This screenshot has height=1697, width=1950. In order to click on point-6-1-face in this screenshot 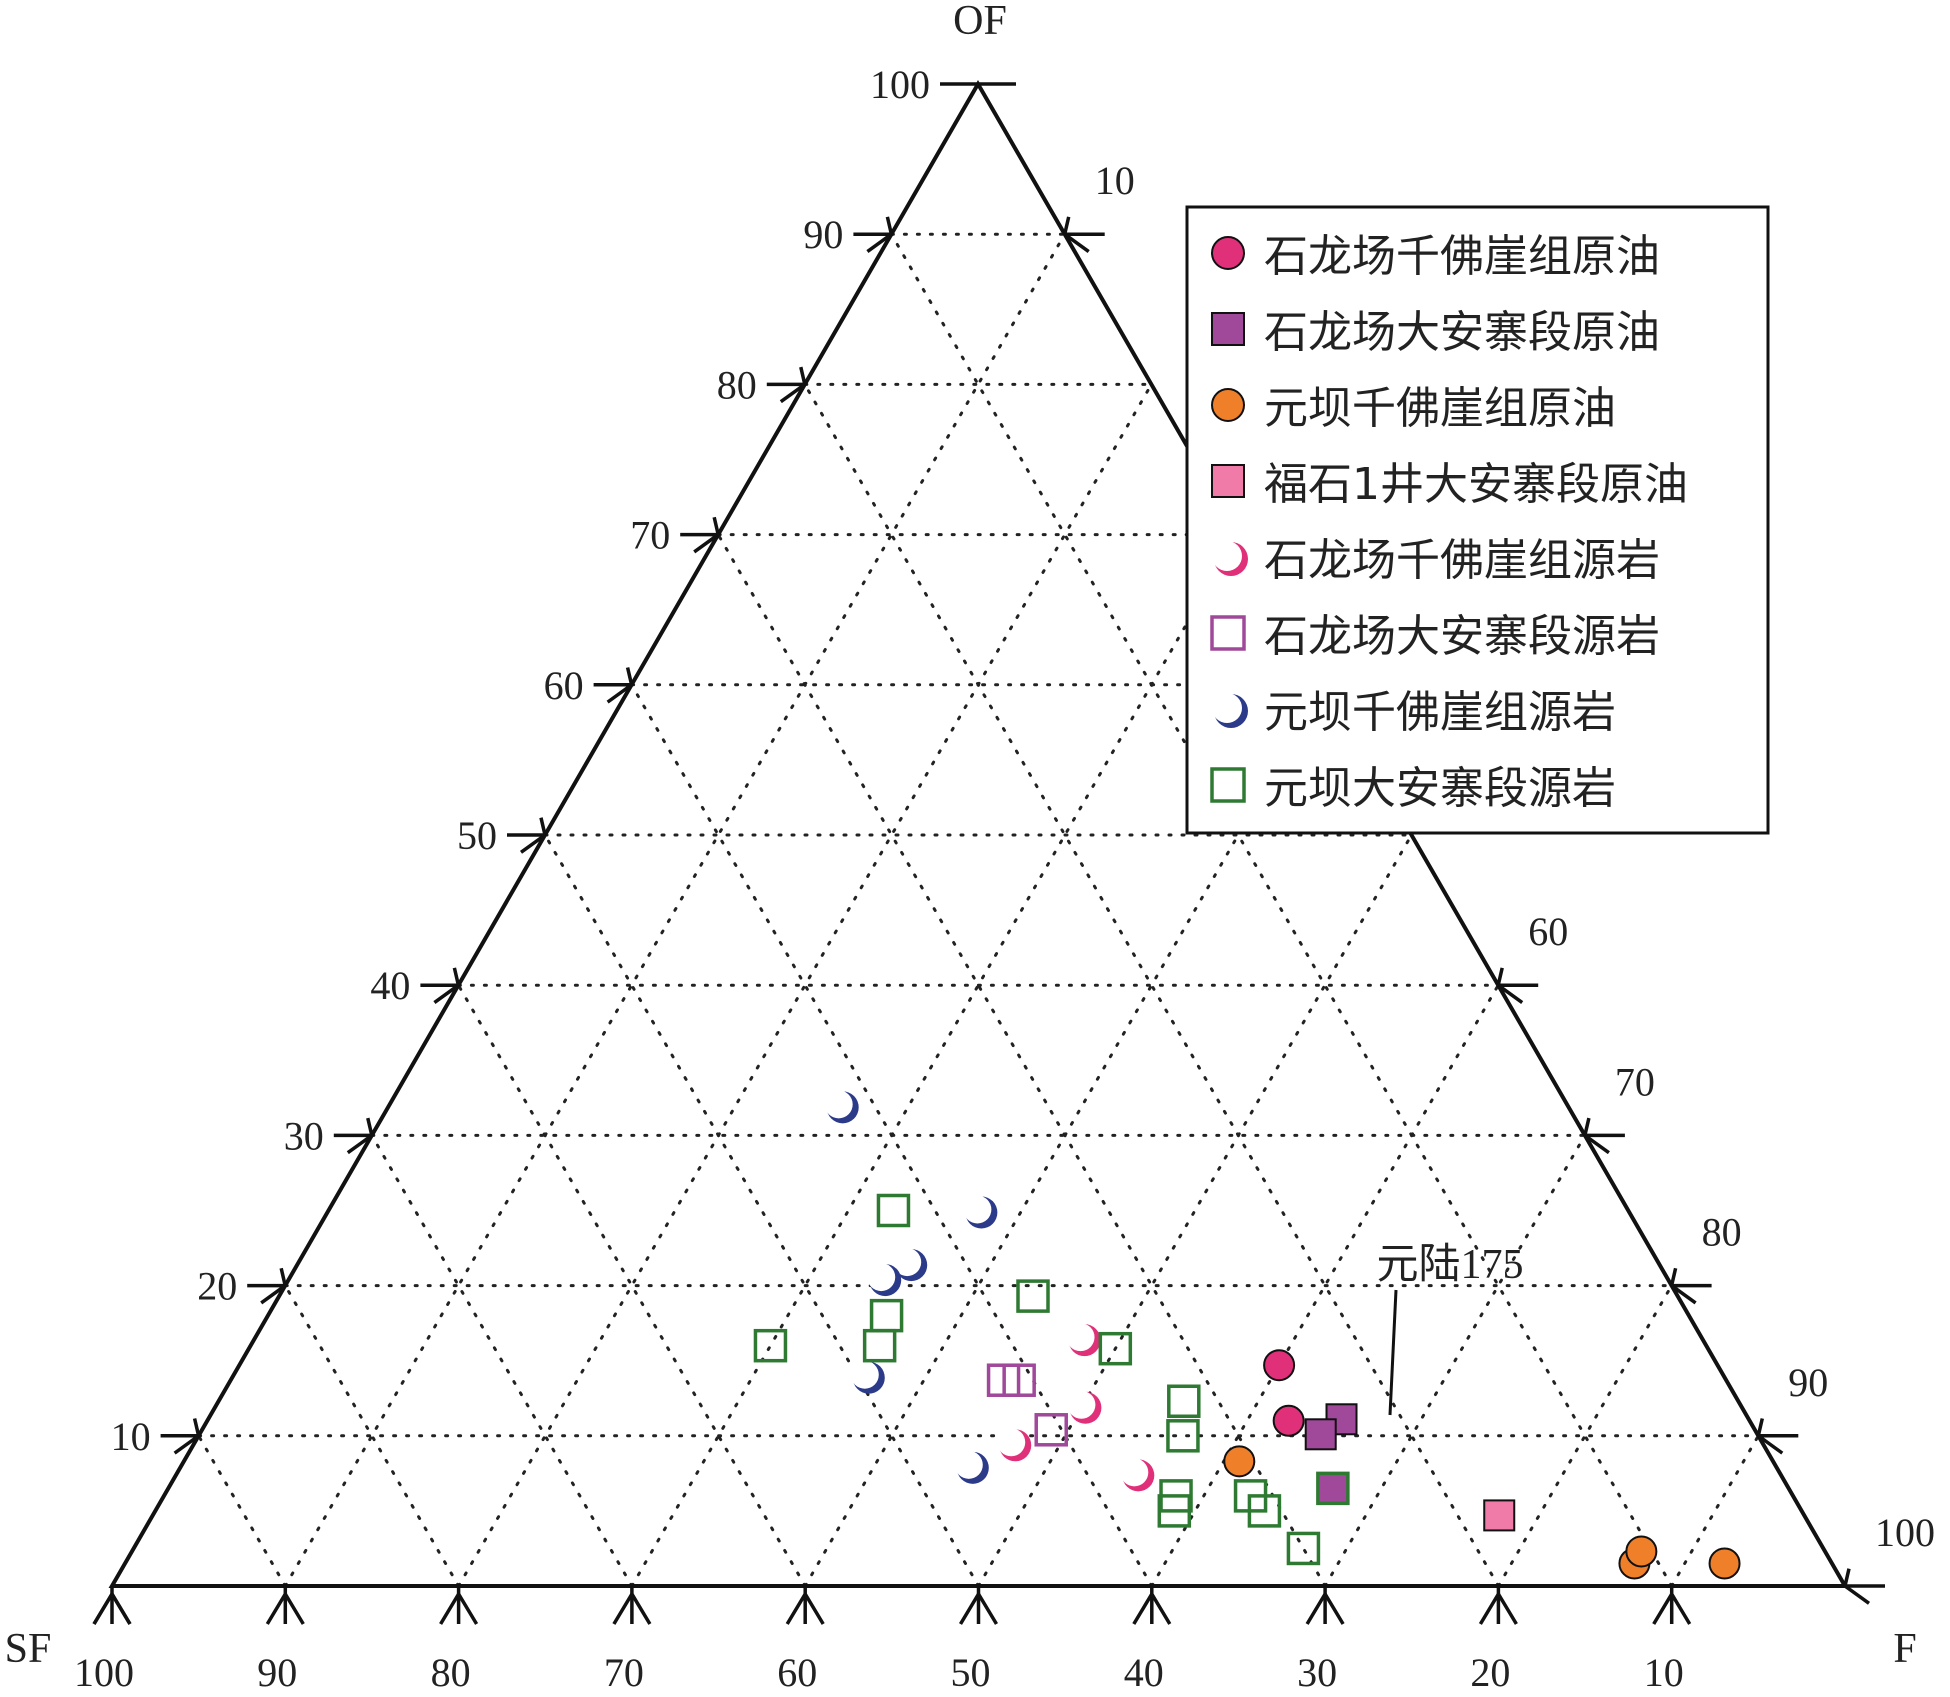, I will do `click(977, 1209)`.